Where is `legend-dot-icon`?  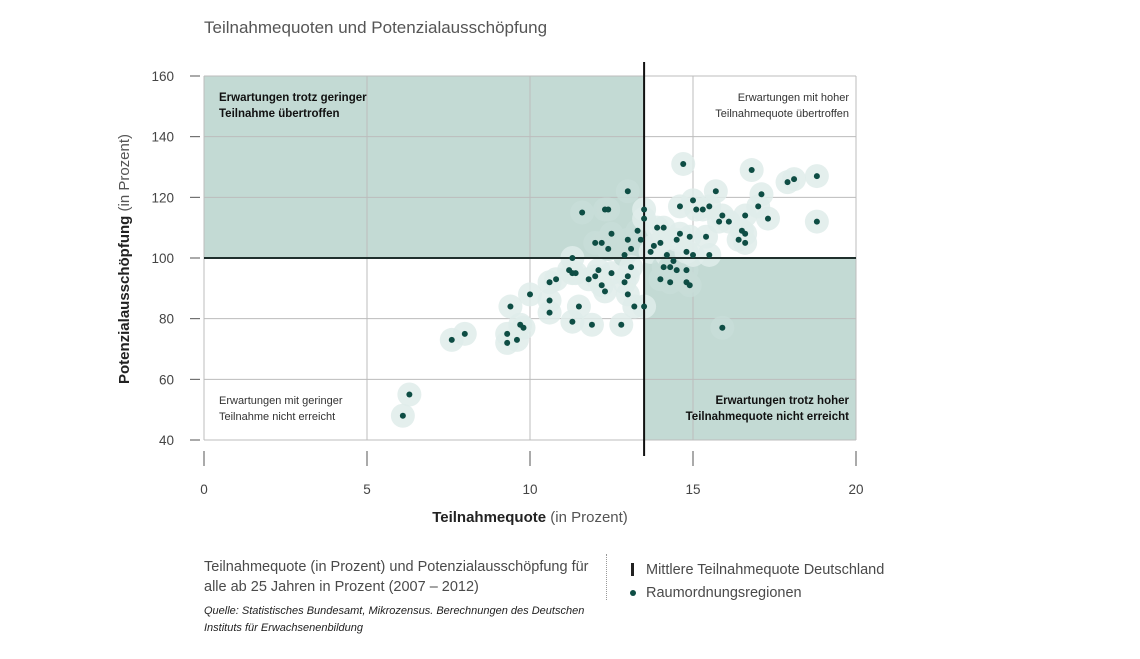 legend-dot-icon is located at coordinates (633, 592).